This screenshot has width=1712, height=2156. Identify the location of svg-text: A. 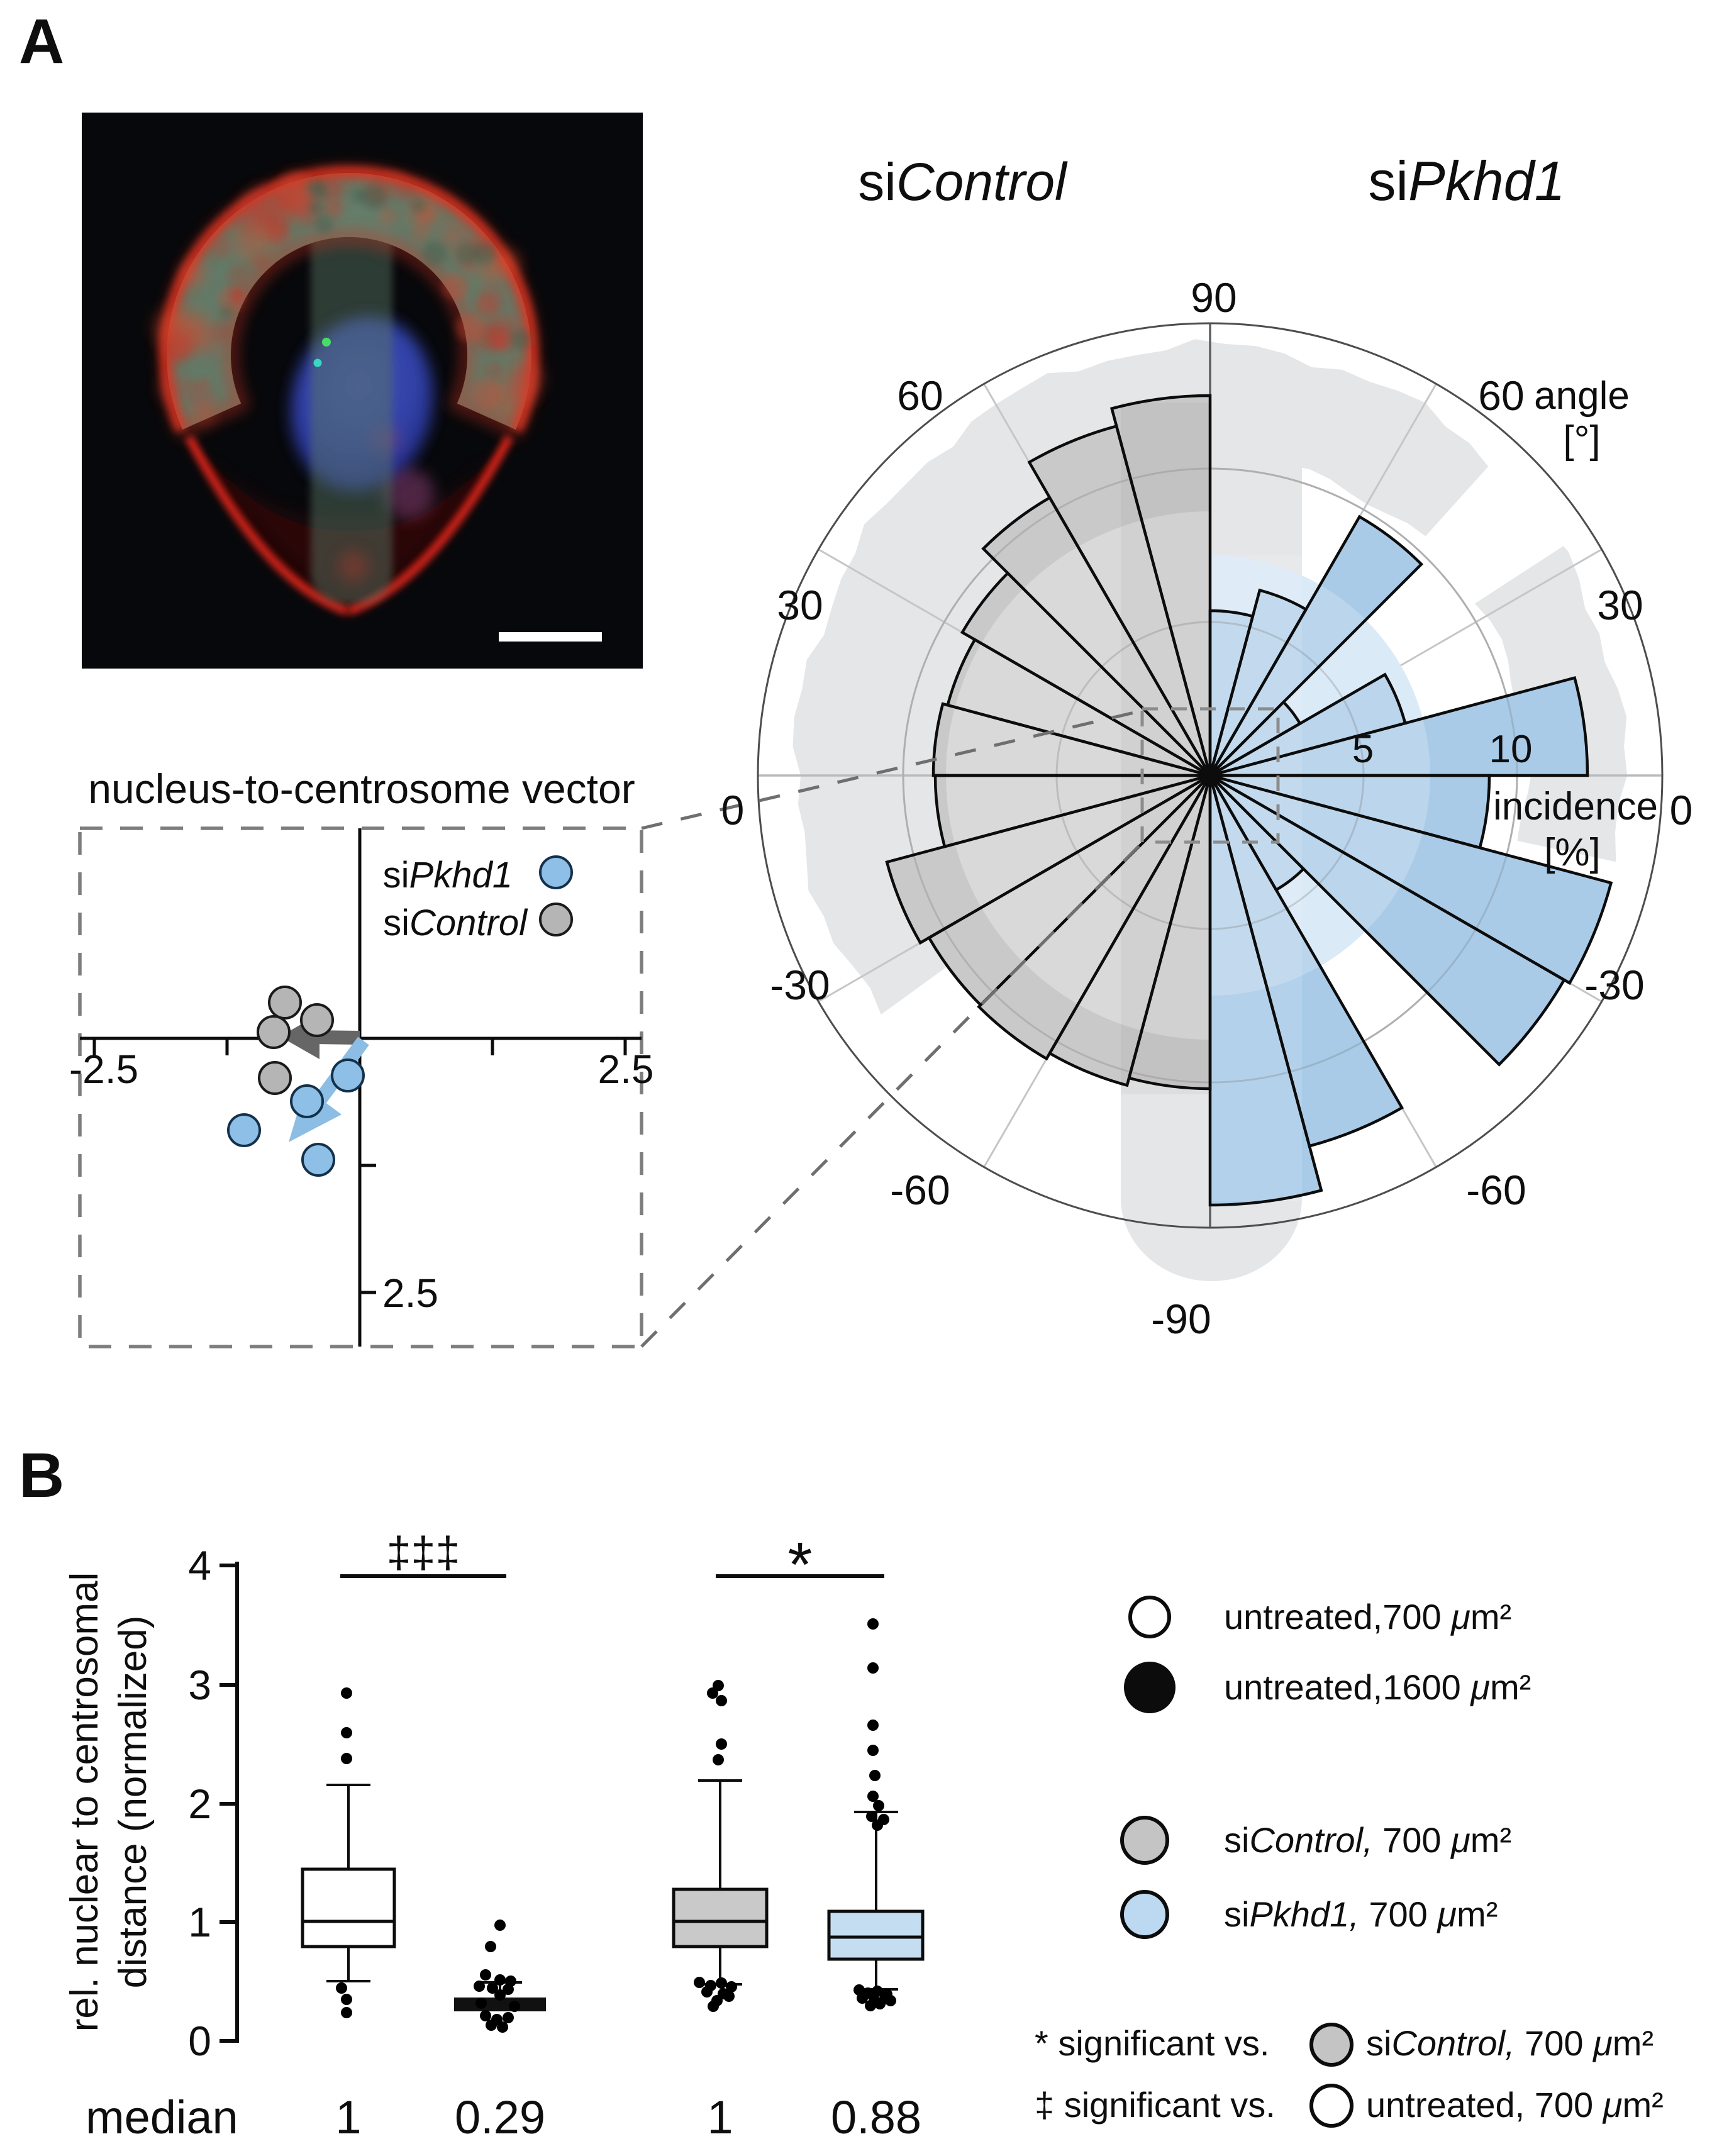
(41, 41).